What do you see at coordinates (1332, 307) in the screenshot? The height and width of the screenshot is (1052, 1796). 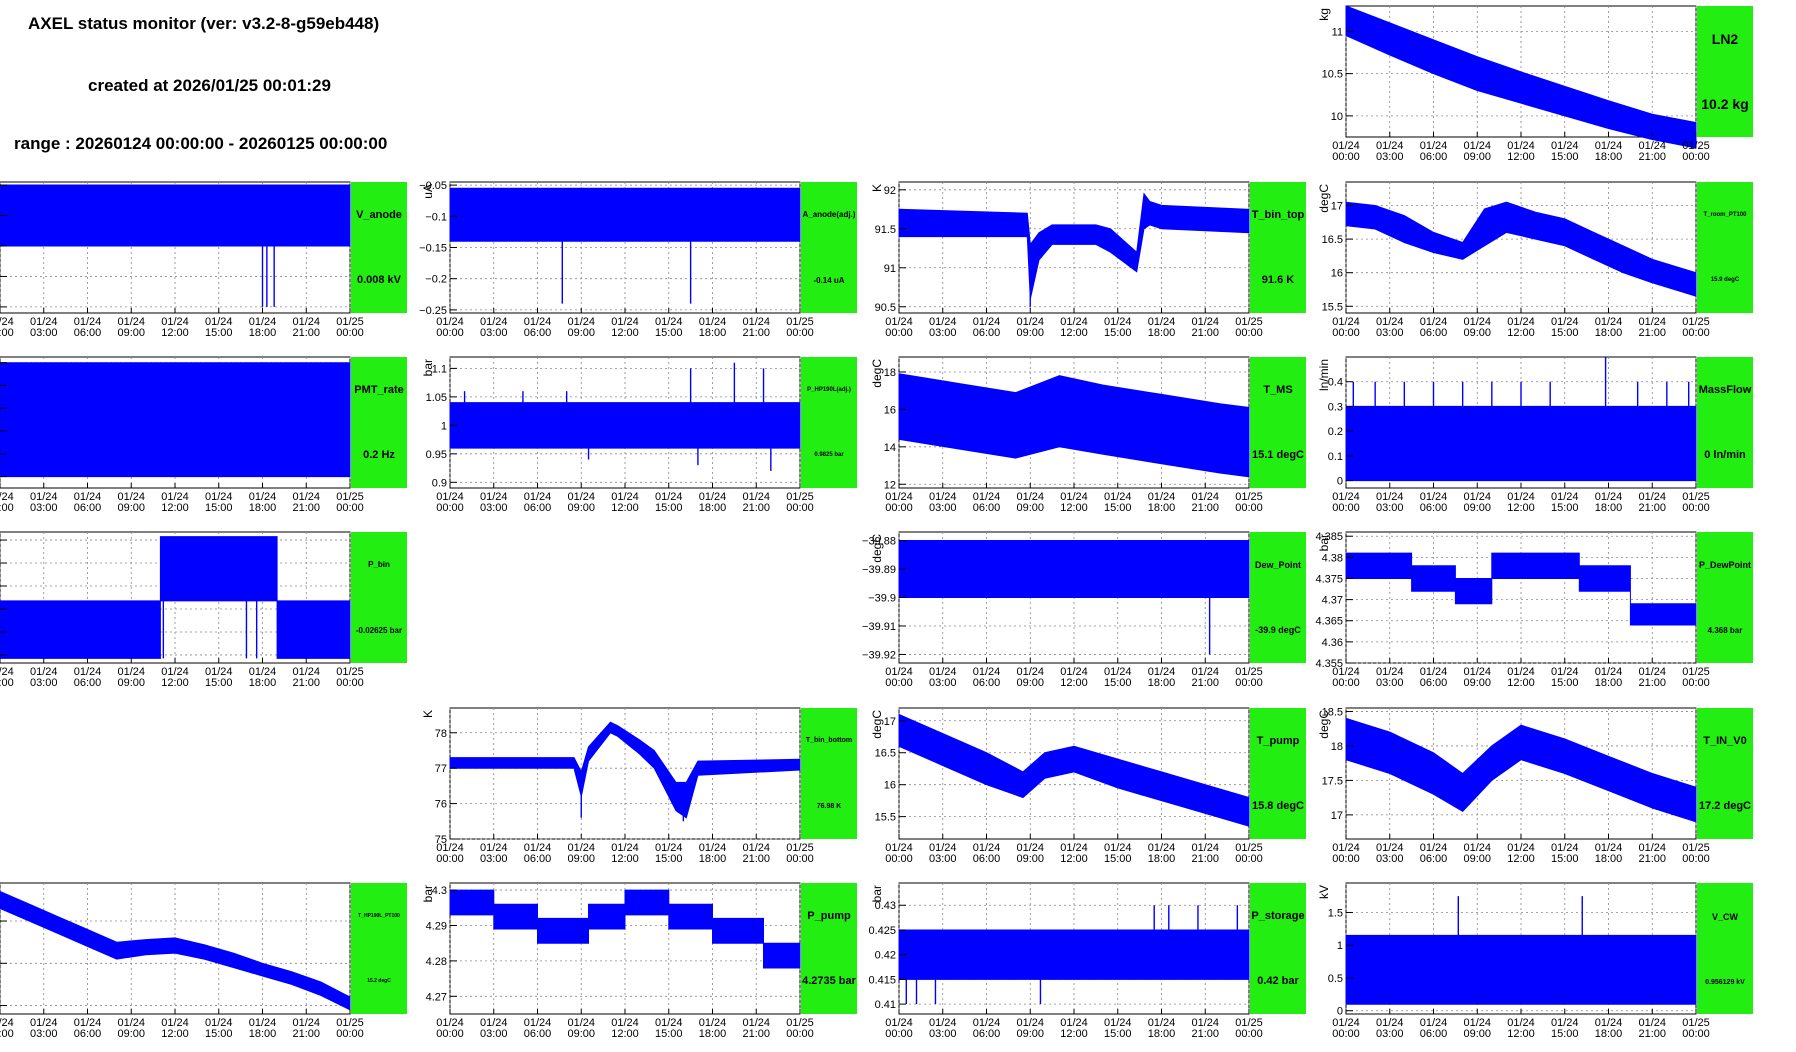 I see `y-tick-label: 15.5` at bounding box center [1332, 307].